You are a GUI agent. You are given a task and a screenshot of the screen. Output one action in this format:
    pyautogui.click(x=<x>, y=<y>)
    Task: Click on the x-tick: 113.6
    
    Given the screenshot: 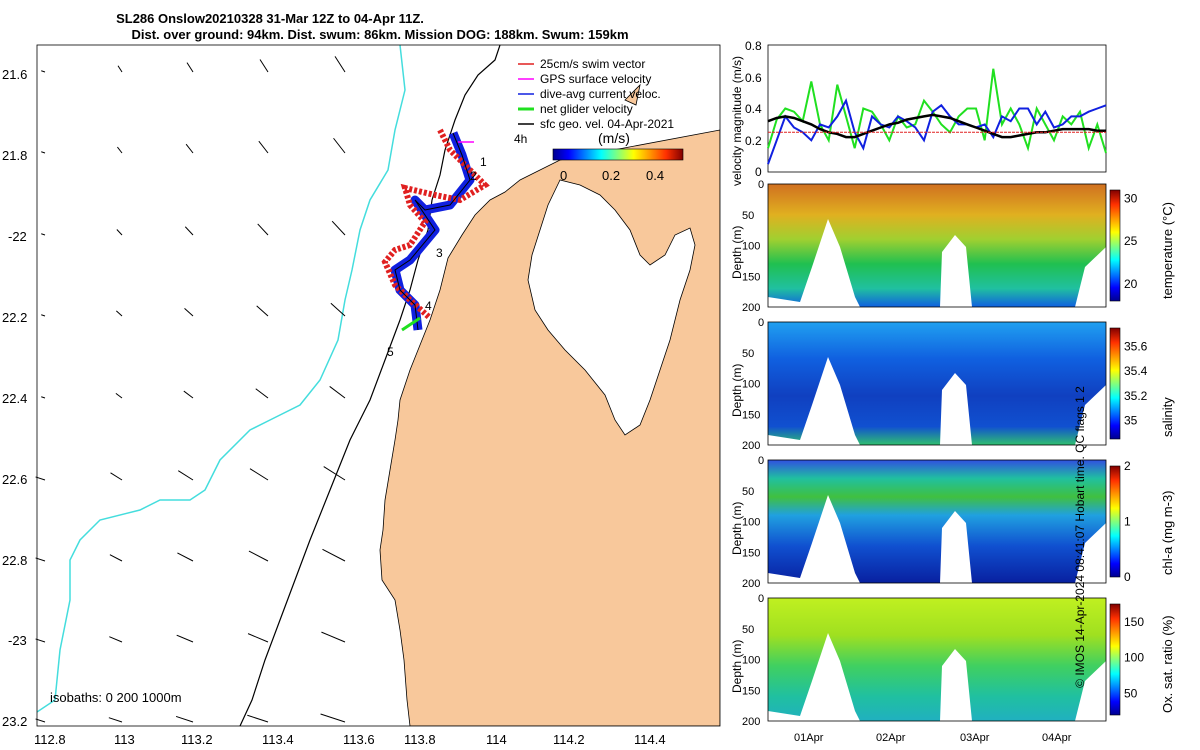 What is the action you would take?
    pyautogui.click(x=359, y=739)
    